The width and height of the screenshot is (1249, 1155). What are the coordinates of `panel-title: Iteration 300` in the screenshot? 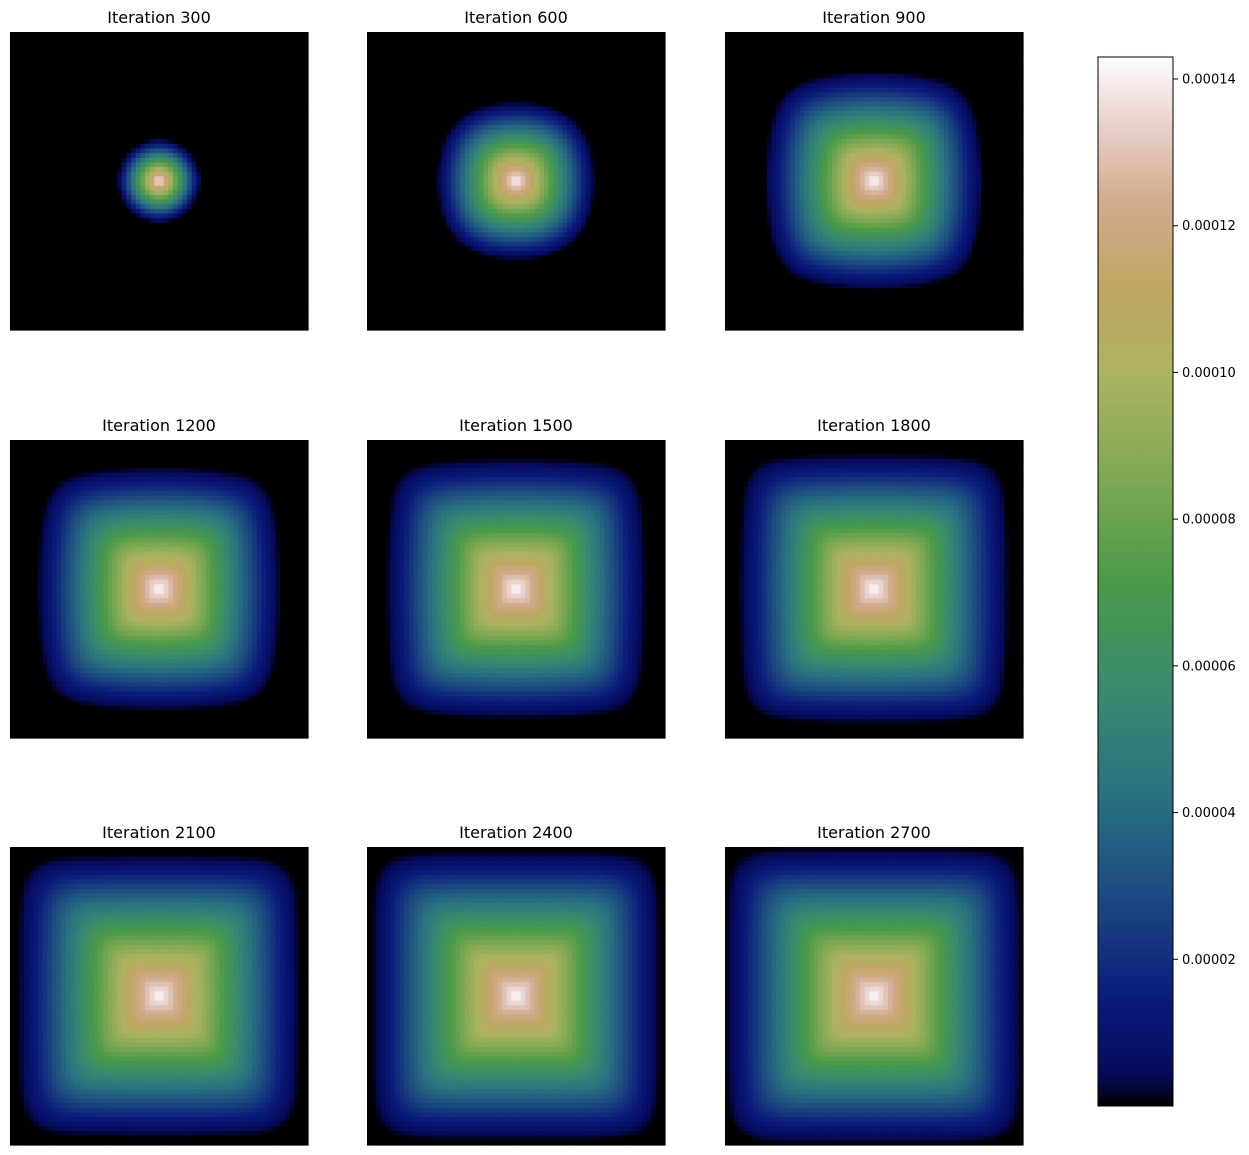 It's located at (159, 17).